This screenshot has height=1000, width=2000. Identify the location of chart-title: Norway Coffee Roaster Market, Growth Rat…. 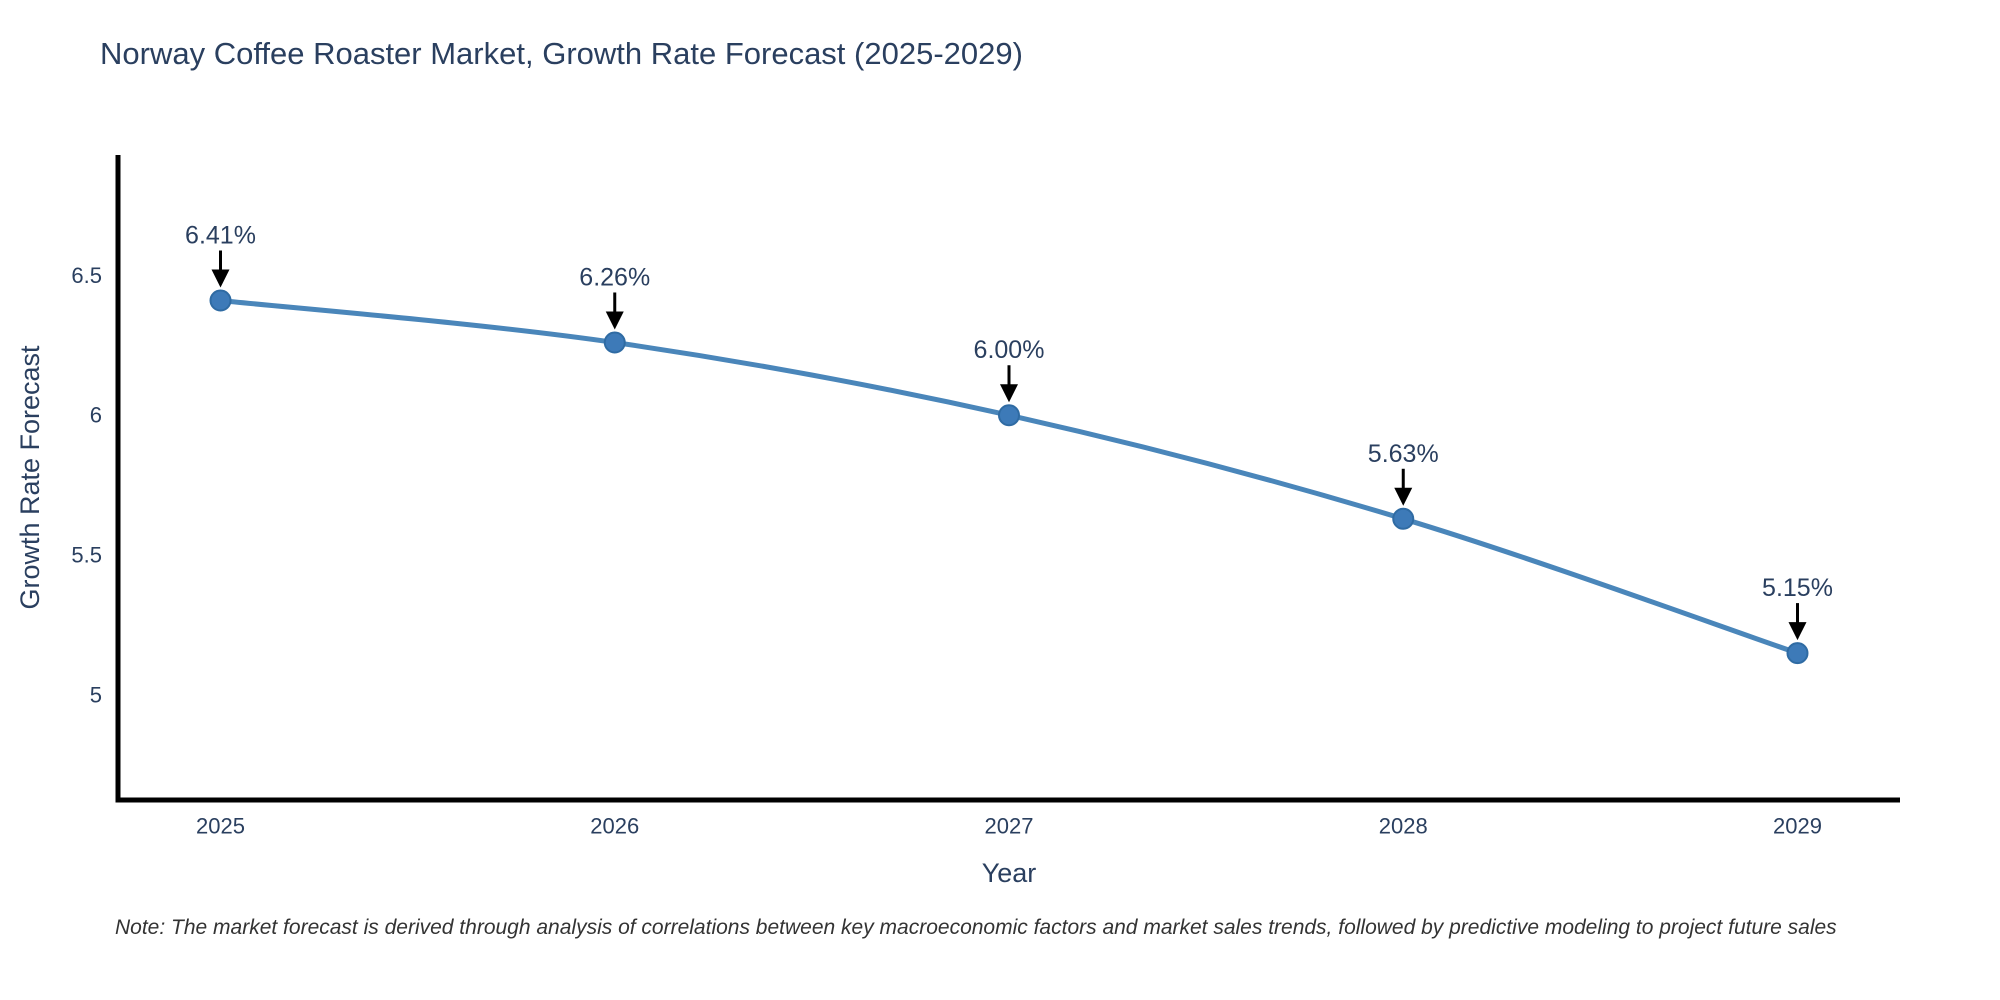
(561, 53).